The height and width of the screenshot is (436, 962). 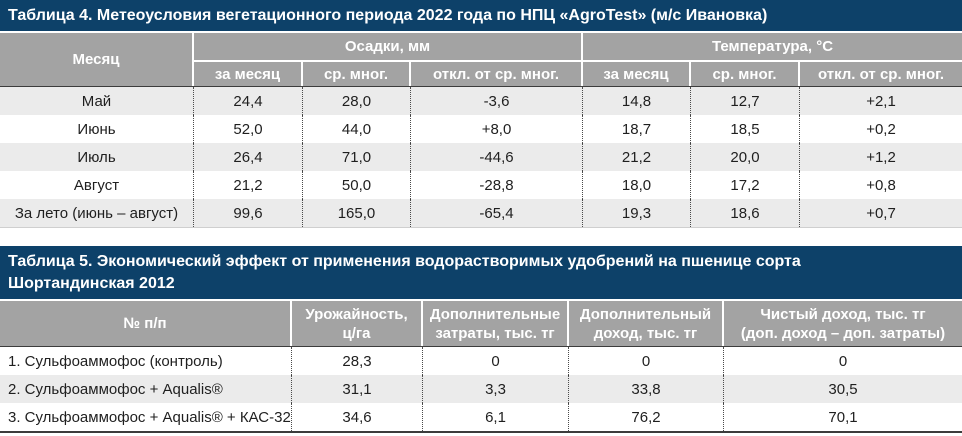 I want to click on column-header-temp-avg: ср. мног., so click(x=744, y=74).